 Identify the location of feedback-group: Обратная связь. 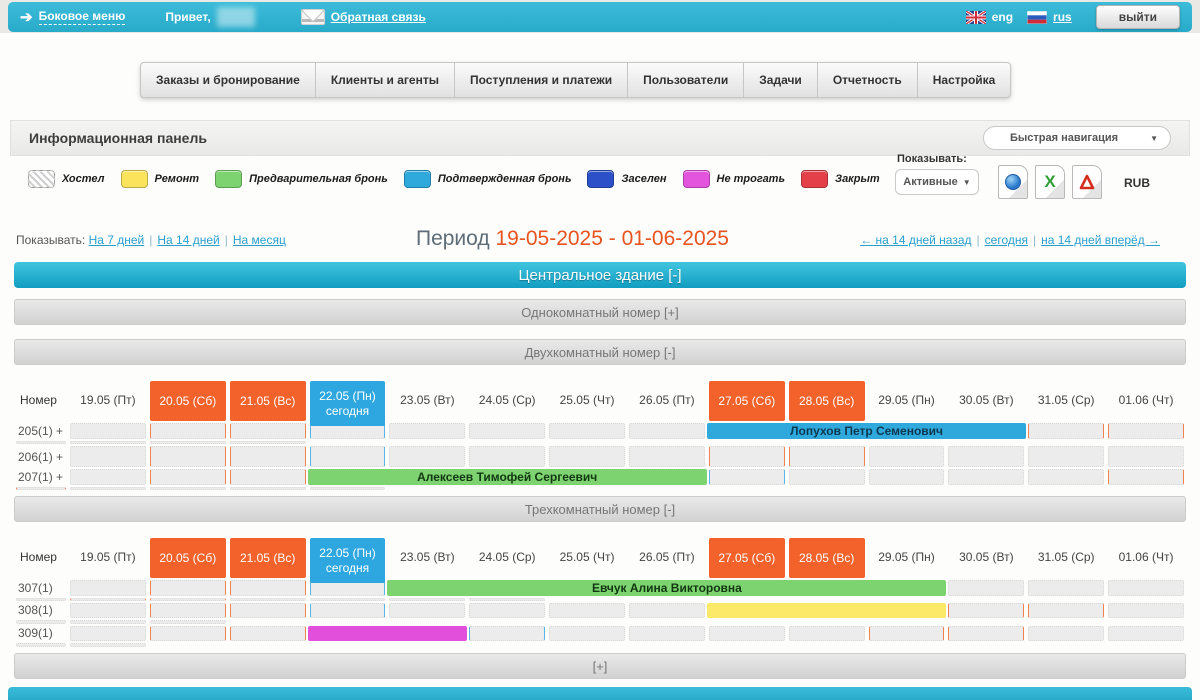
(363, 17).